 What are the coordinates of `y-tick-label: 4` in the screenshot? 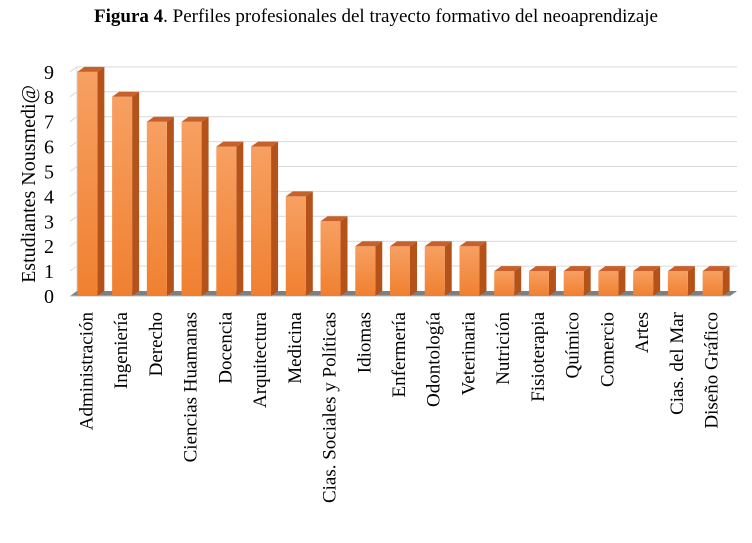 It's located at (49, 197).